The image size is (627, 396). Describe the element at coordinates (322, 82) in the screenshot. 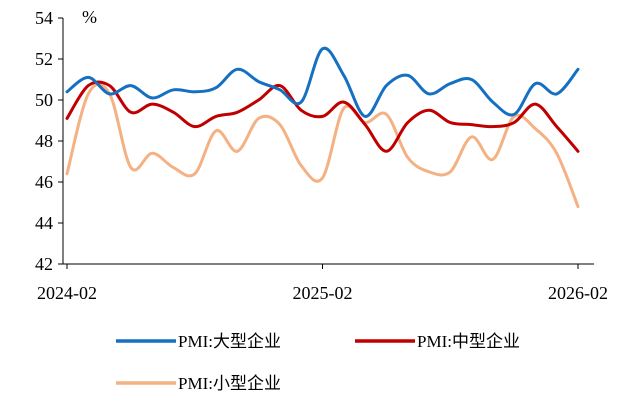

I see `series-line-large-enterprise` at that location.